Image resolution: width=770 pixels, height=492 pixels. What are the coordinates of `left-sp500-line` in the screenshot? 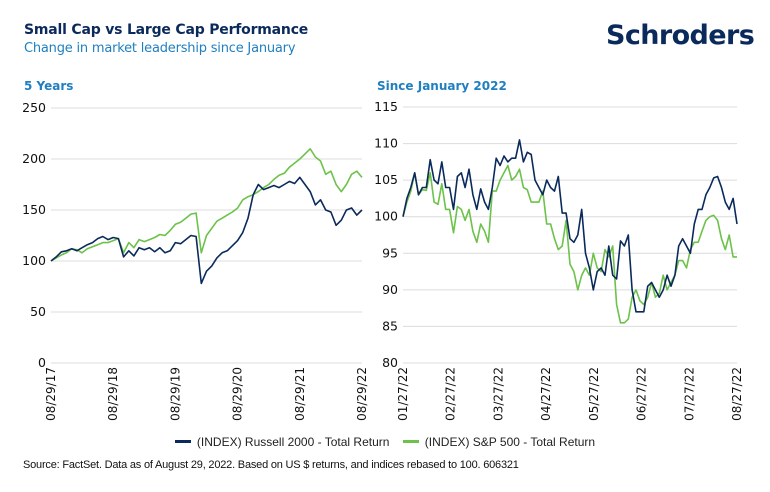 It's located at (206, 205).